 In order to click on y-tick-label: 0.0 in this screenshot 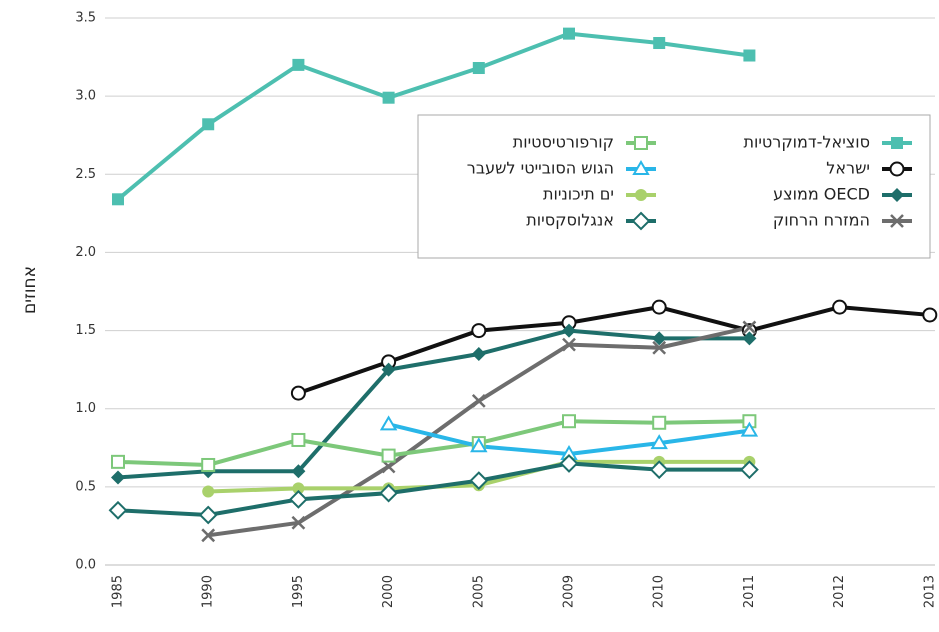, I will do `click(85, 565)`.